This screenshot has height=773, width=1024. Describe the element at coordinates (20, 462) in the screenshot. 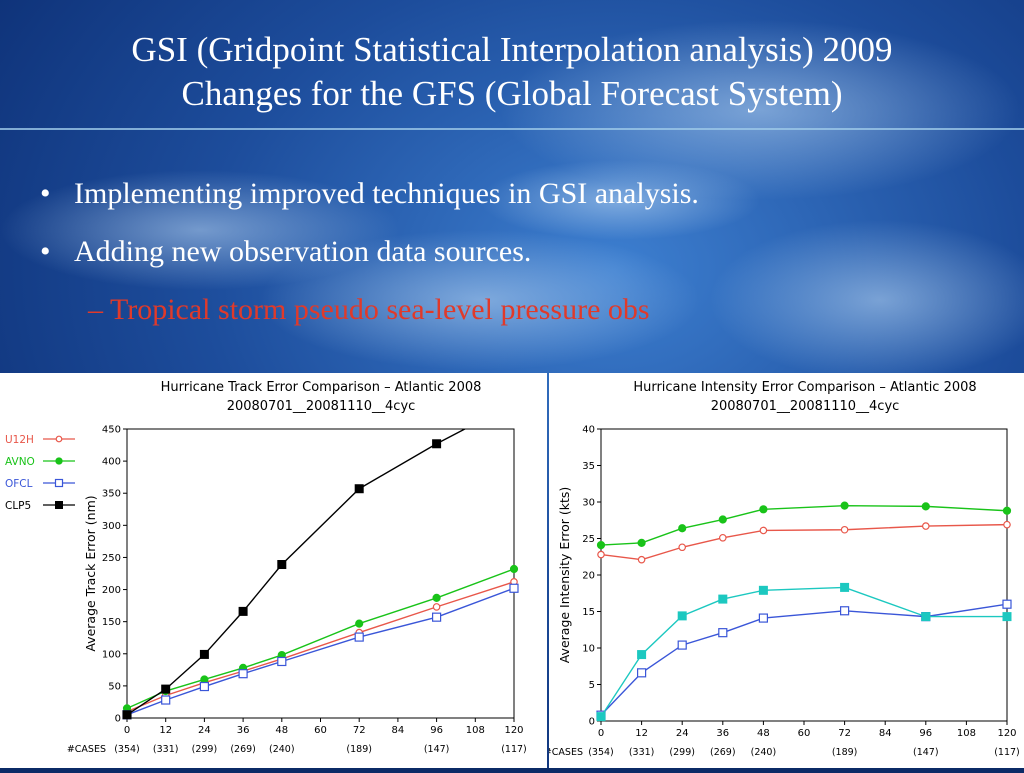

I see `legend-label: AVNO` at that location.